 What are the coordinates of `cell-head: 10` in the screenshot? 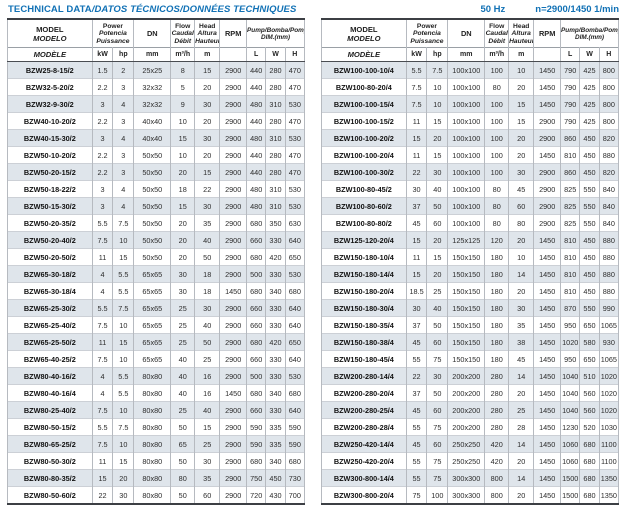 It's located at (521, 70).